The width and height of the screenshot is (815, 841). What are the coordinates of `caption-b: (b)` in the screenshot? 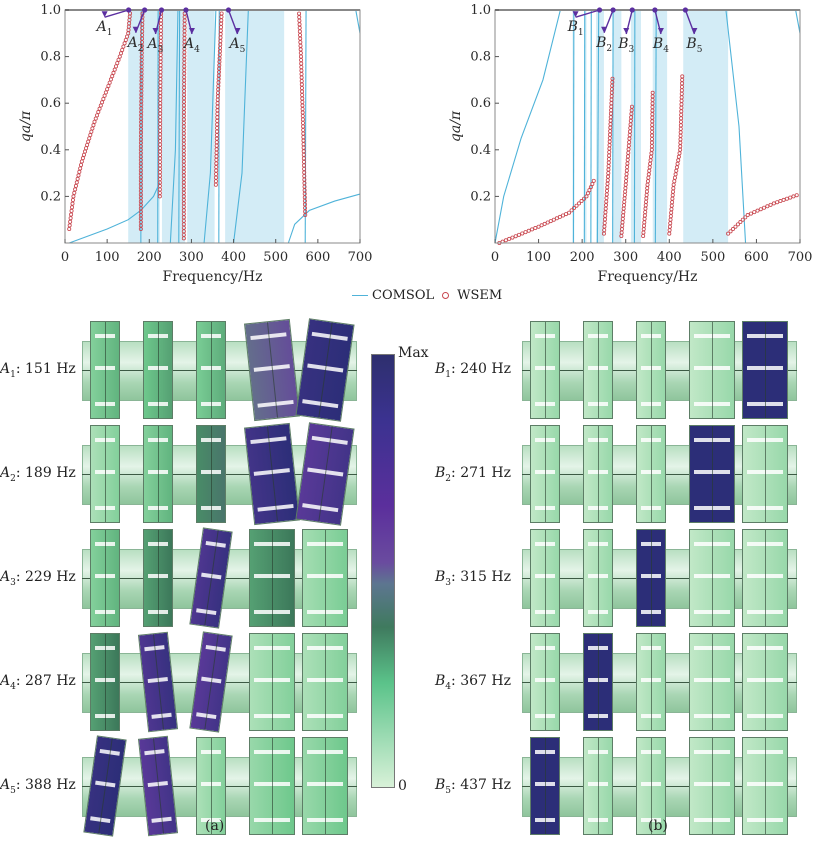 It's located at (658, 826).